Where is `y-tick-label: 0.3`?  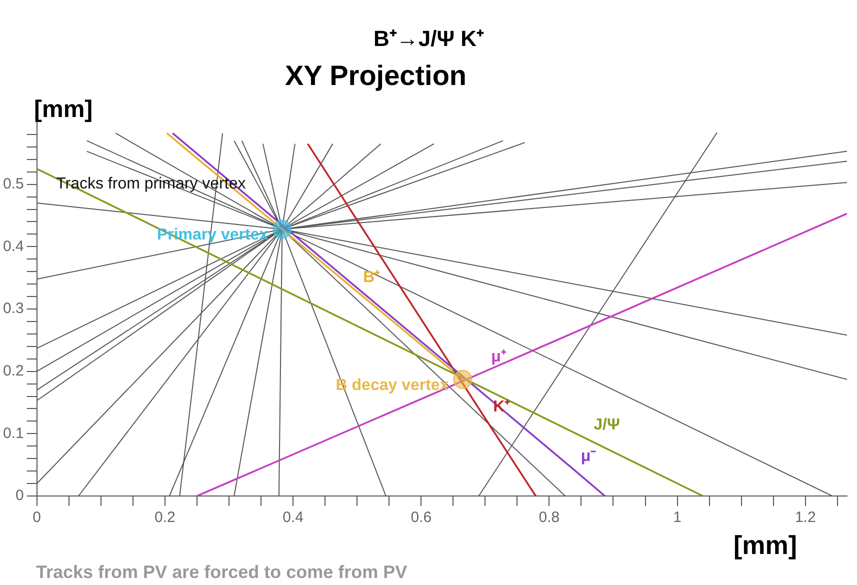 y-tick-label: 0.3 is located at coordinates (13, 309).